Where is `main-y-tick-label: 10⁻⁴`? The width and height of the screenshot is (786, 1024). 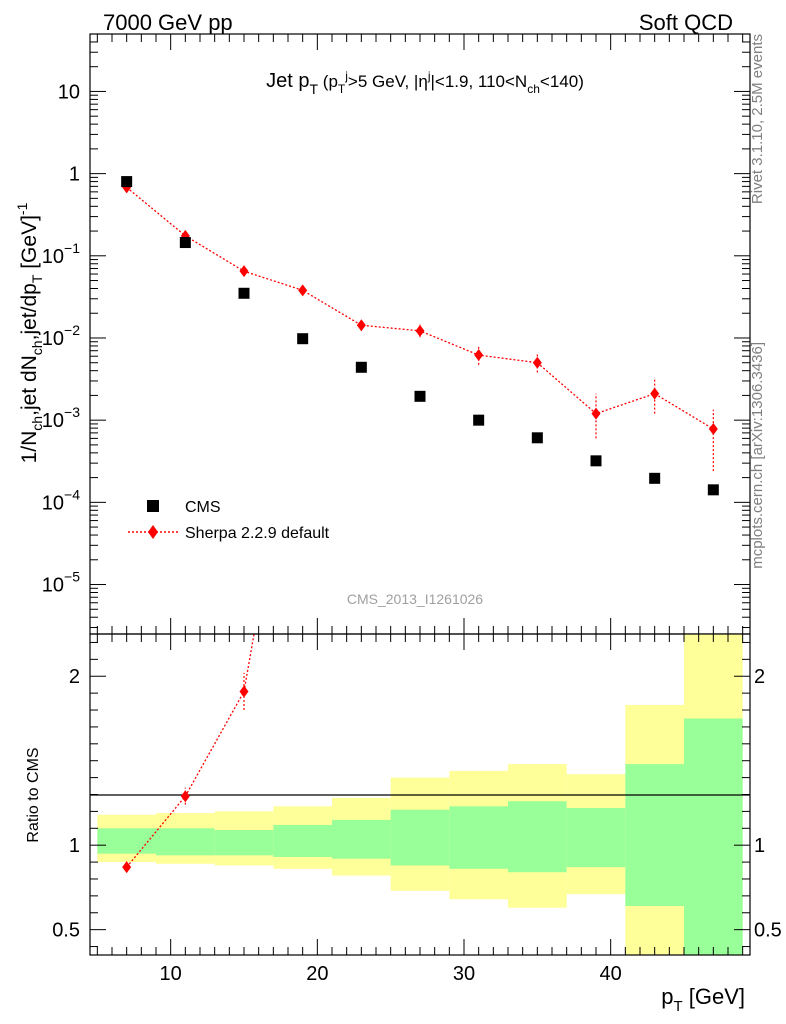 main-y-tick-label: 10⁻⁴ is located at coordinates (61, 500).